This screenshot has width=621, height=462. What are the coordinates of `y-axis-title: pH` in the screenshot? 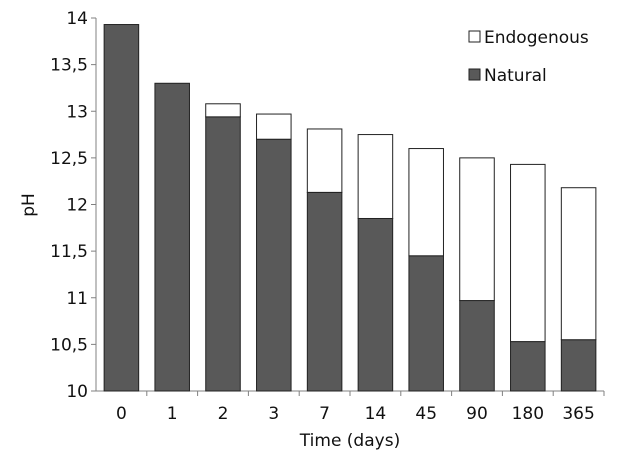 It's located at (29, 205).